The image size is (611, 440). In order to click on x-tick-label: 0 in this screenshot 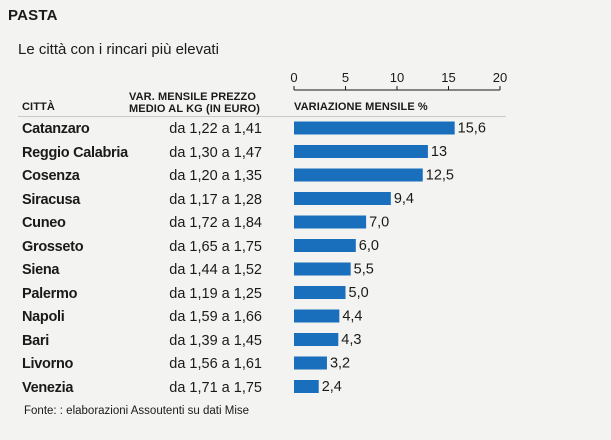, I will do `click(293, 77)`.